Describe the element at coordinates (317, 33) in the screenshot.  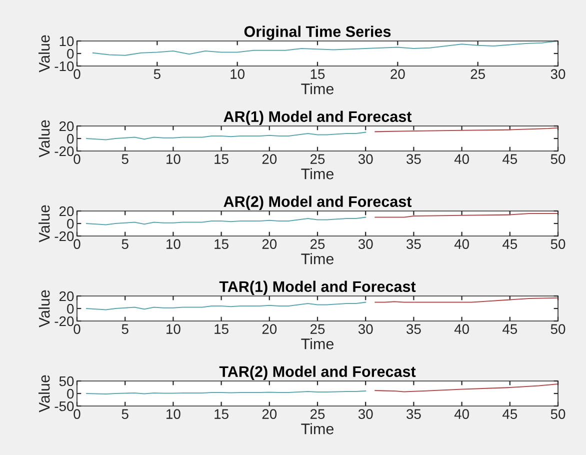
I see `chart-title: Original Time Series` at that location.